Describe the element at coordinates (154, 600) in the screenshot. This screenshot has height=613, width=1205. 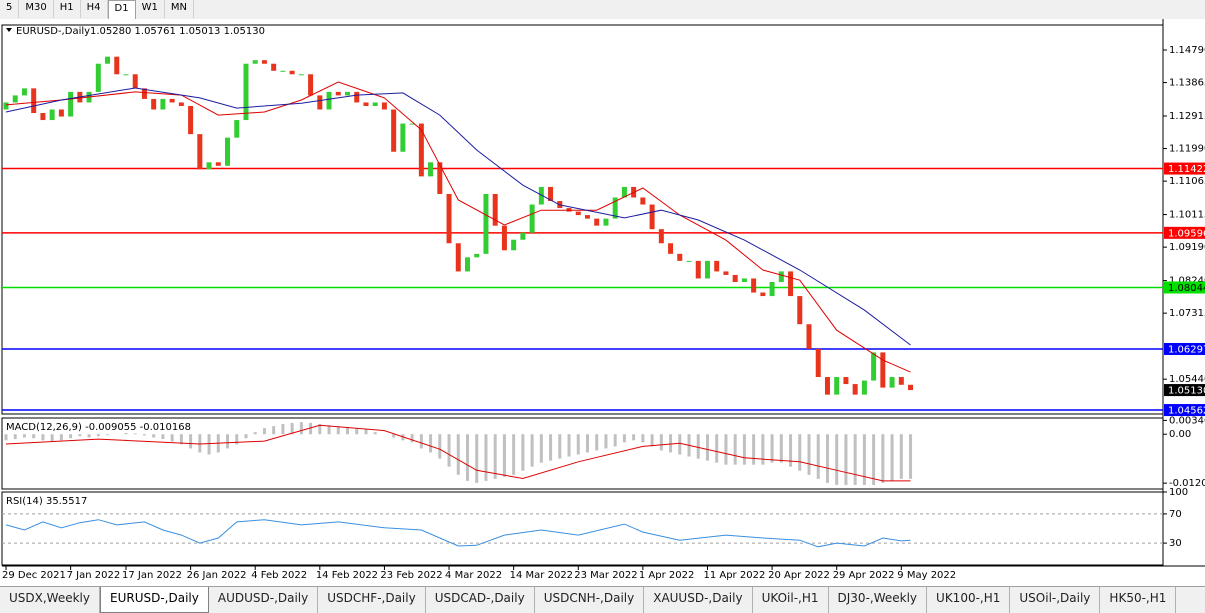
I see `chart-tab: EURUSD-,Daily` at that location.